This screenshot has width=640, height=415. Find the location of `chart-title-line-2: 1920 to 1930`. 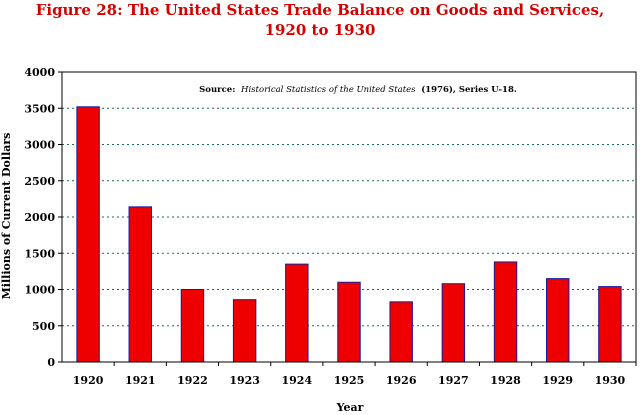

chart-title-line-2: 1920 to 1930 is located at coordinates (320, 30).